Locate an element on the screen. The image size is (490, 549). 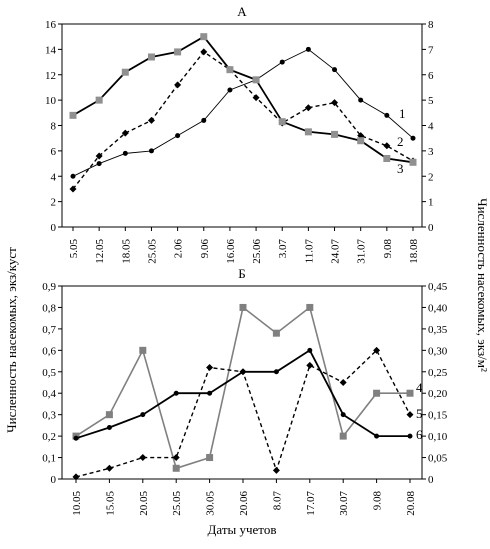
x-tick-label: 20.05 is located at coordinates (144, 503).